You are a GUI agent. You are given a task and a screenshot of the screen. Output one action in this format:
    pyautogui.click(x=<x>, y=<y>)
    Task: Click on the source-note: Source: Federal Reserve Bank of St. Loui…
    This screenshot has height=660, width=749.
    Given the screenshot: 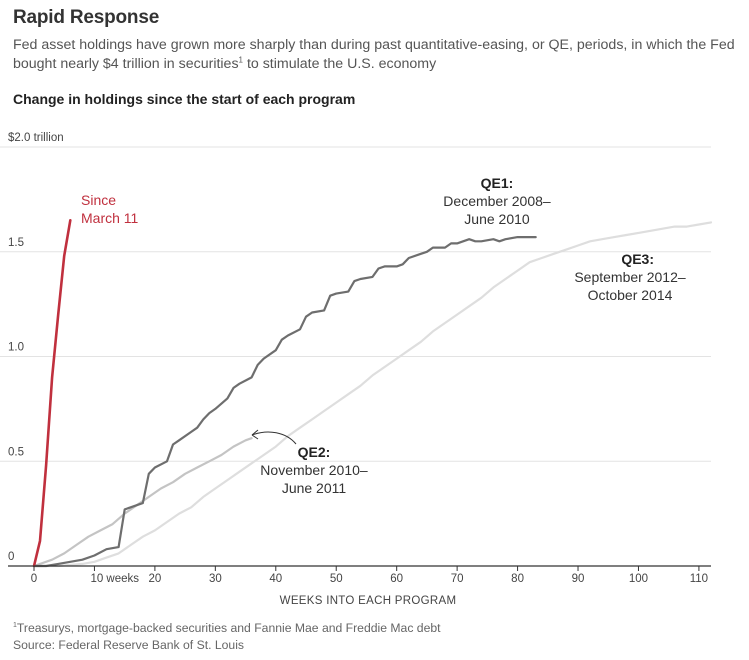 What is the action you would take?
    pyautogui.click(x=129, y=645)
    